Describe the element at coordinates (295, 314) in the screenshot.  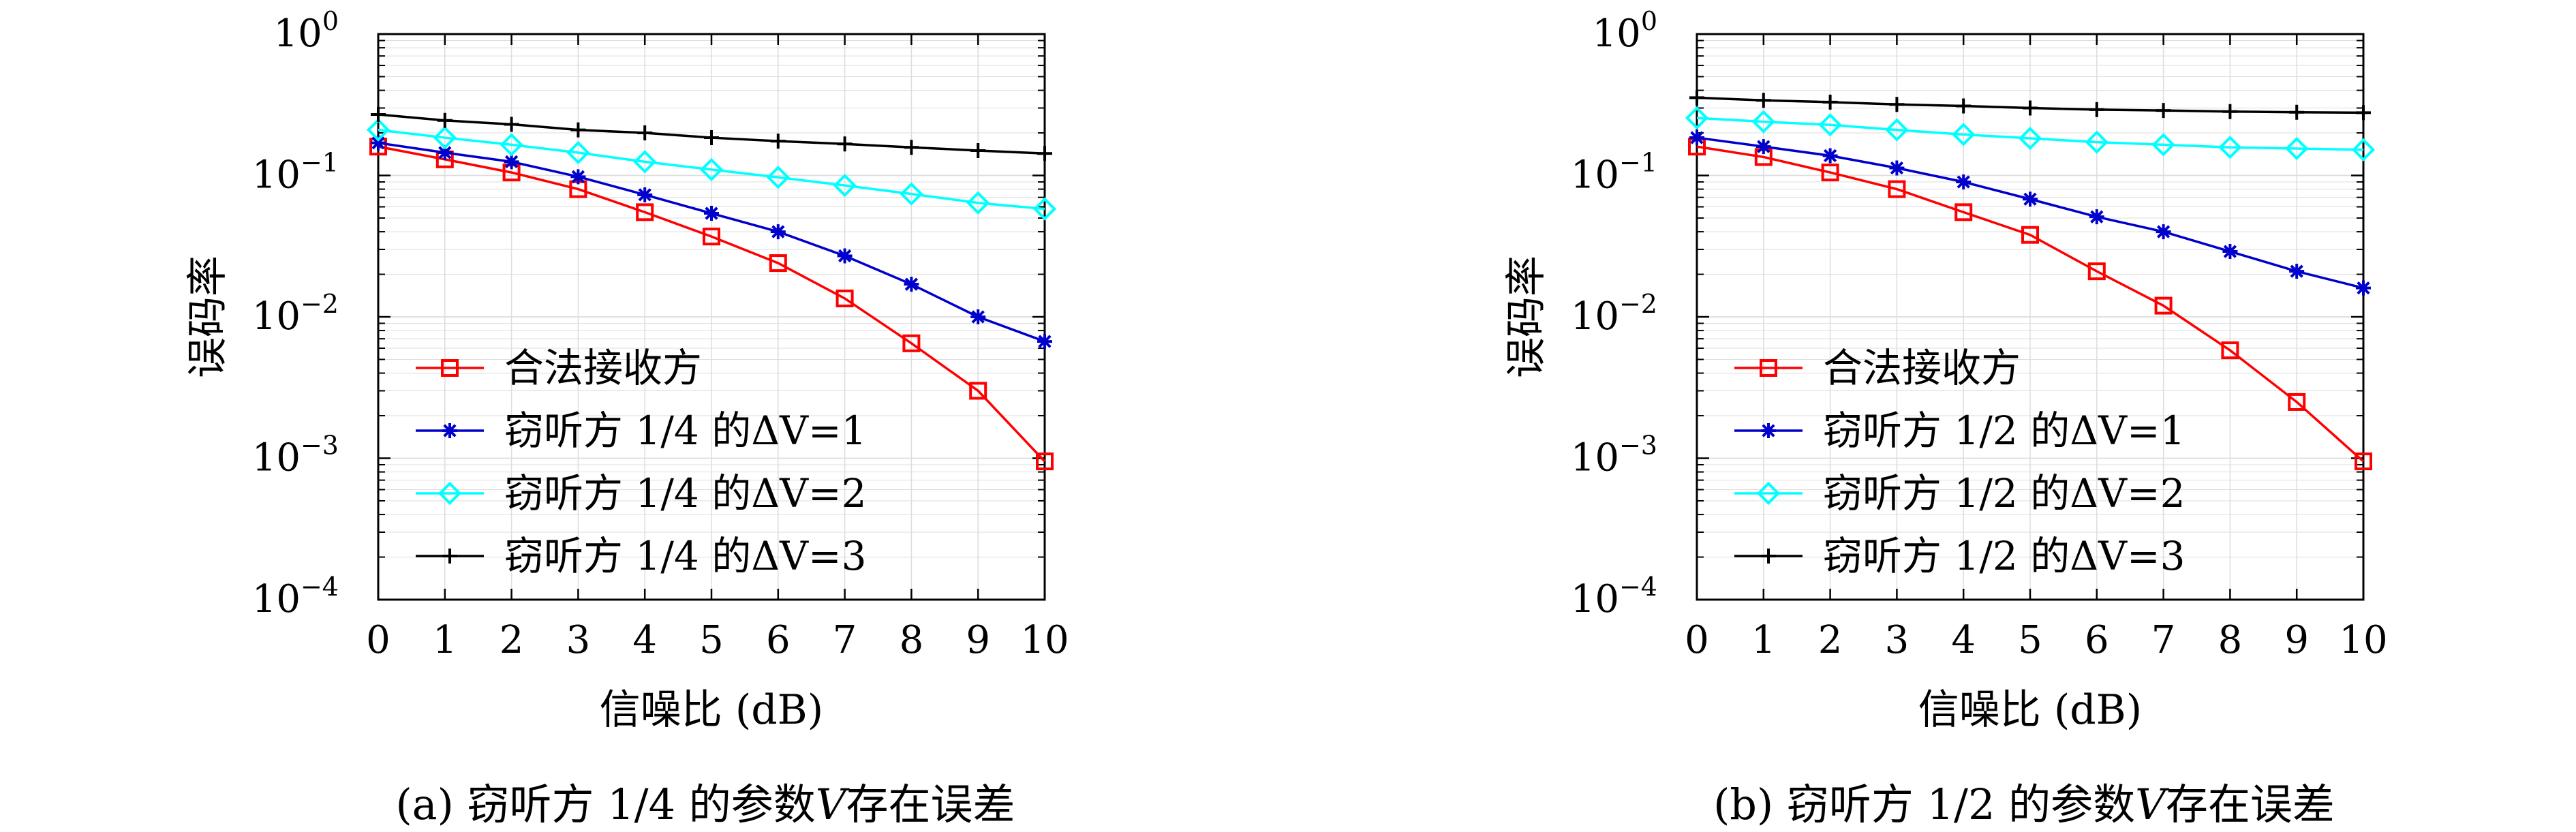
I see `y-tick-label: 10⁻²` at that location.